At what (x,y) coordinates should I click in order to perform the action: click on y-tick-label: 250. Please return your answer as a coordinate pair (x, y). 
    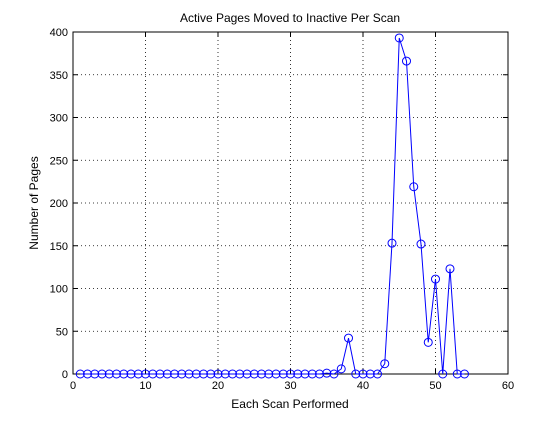
    Looking at the image, I should click on (59, 161).